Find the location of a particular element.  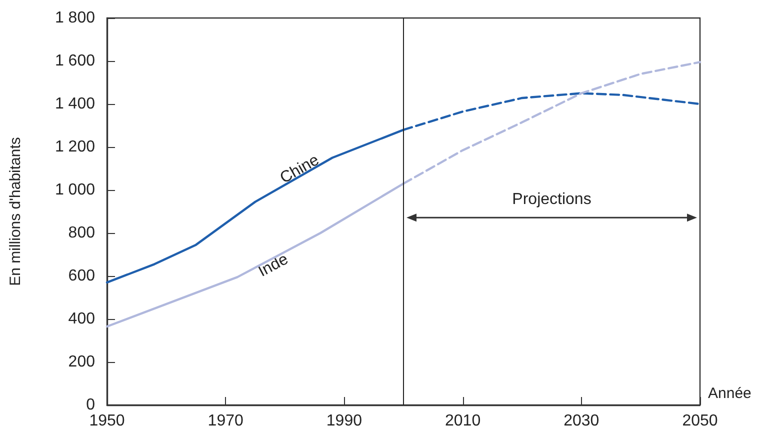

x-tick-label: 2050 is located at coordinates (700, 421).